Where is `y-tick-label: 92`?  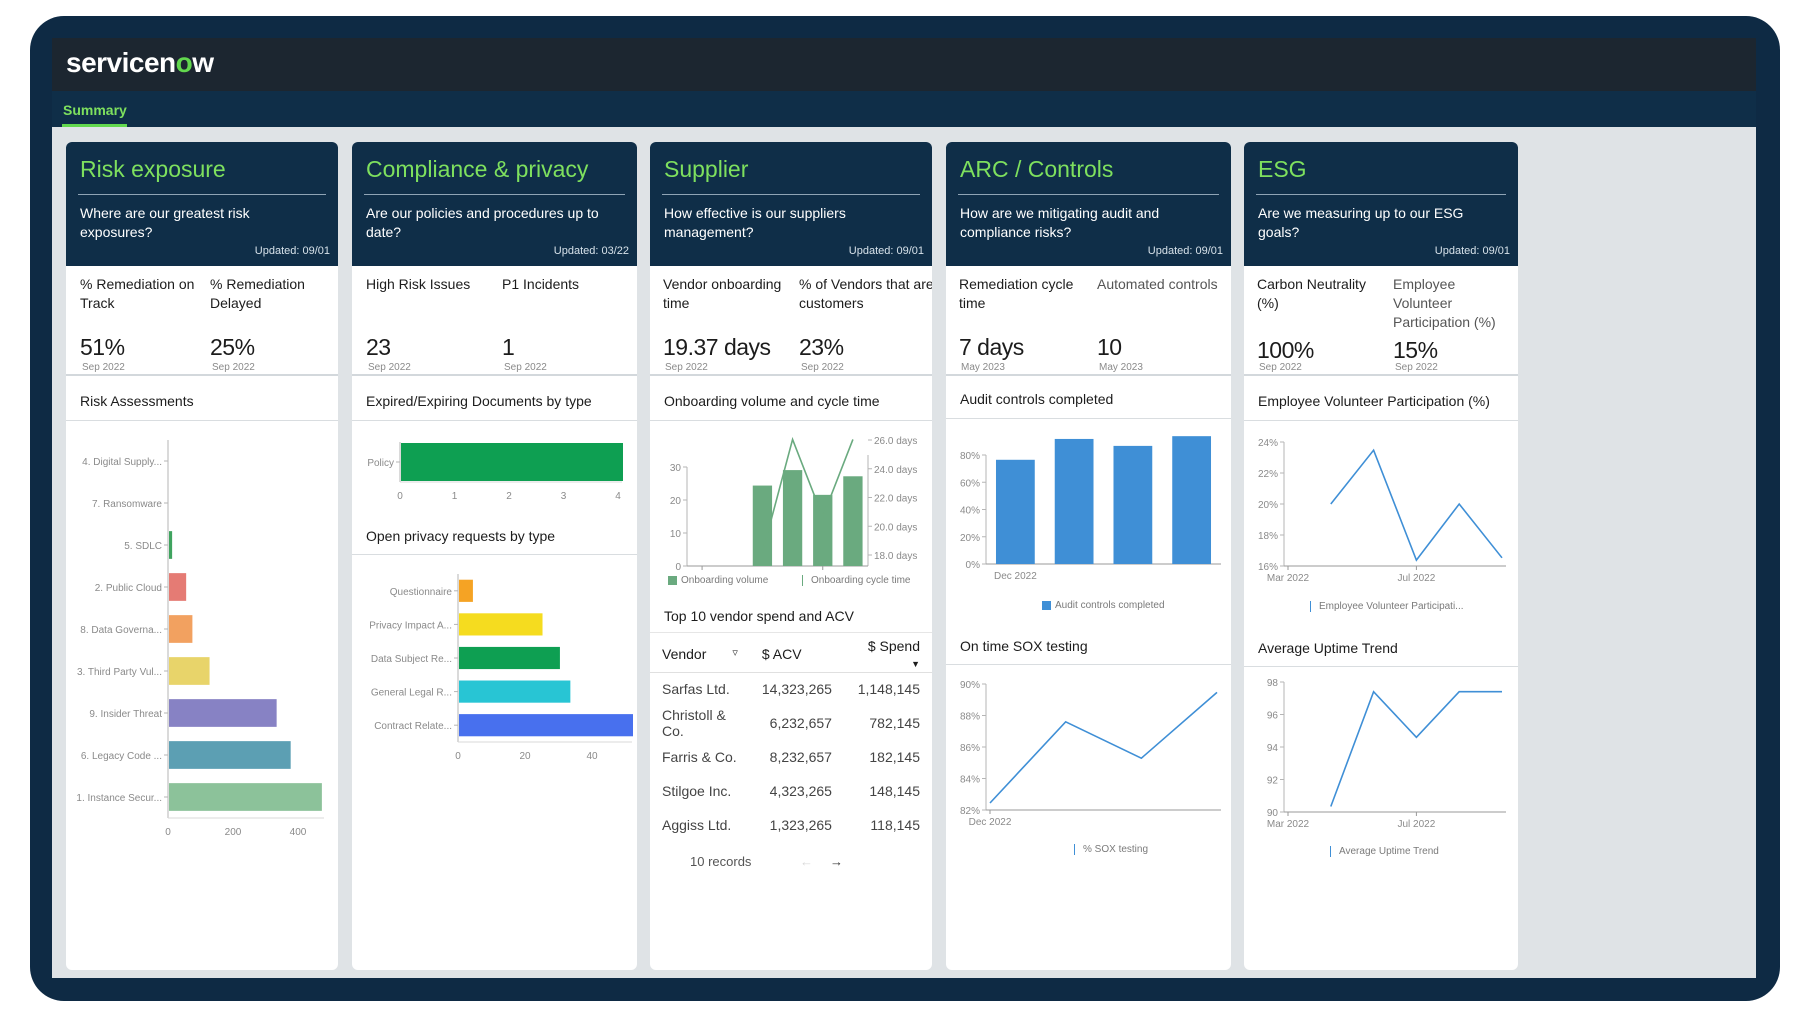
y-tick-label: 92 is located at coordinates (1273, 781).